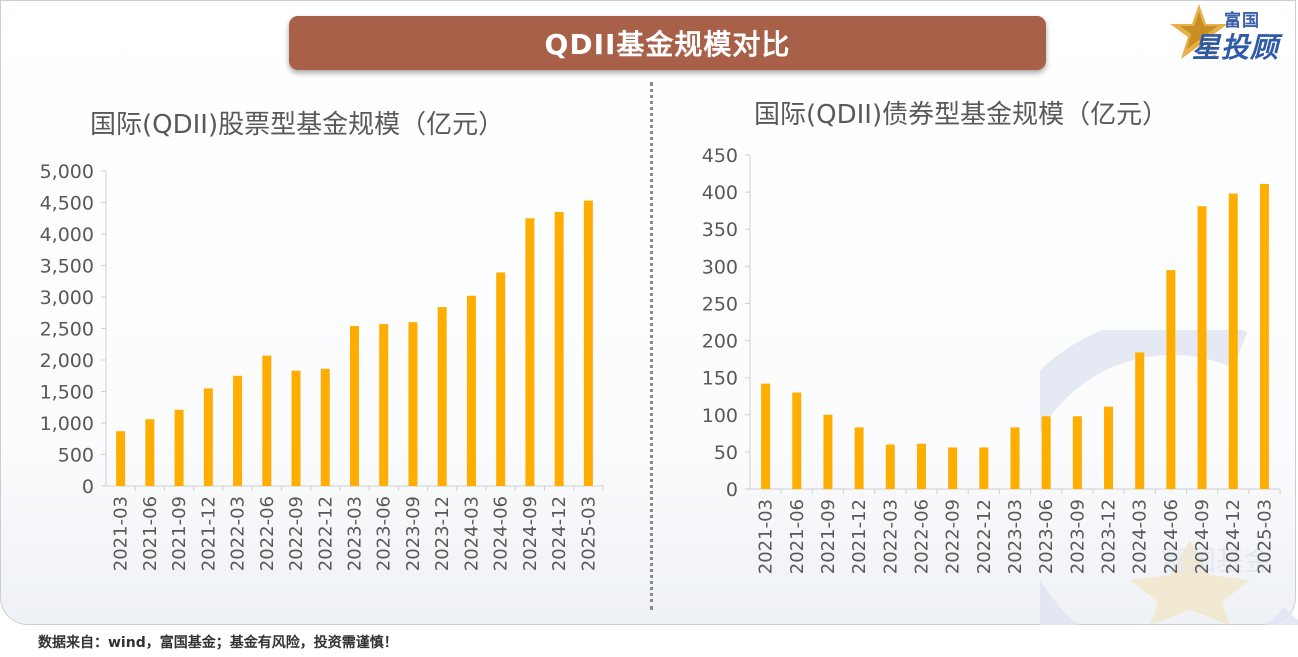 The width and height of the screenshot is (1298, 657). What do you see at coordinates (726, 453) in the screenshot?
I see `y-tick-label: 50` at bounding box center [726, 453].